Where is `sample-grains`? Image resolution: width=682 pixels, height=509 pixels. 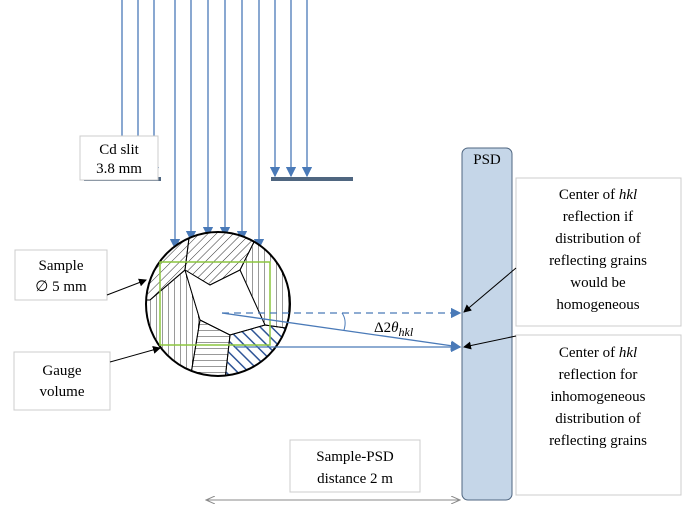 sample-grains is located at coordinates (218, 304).